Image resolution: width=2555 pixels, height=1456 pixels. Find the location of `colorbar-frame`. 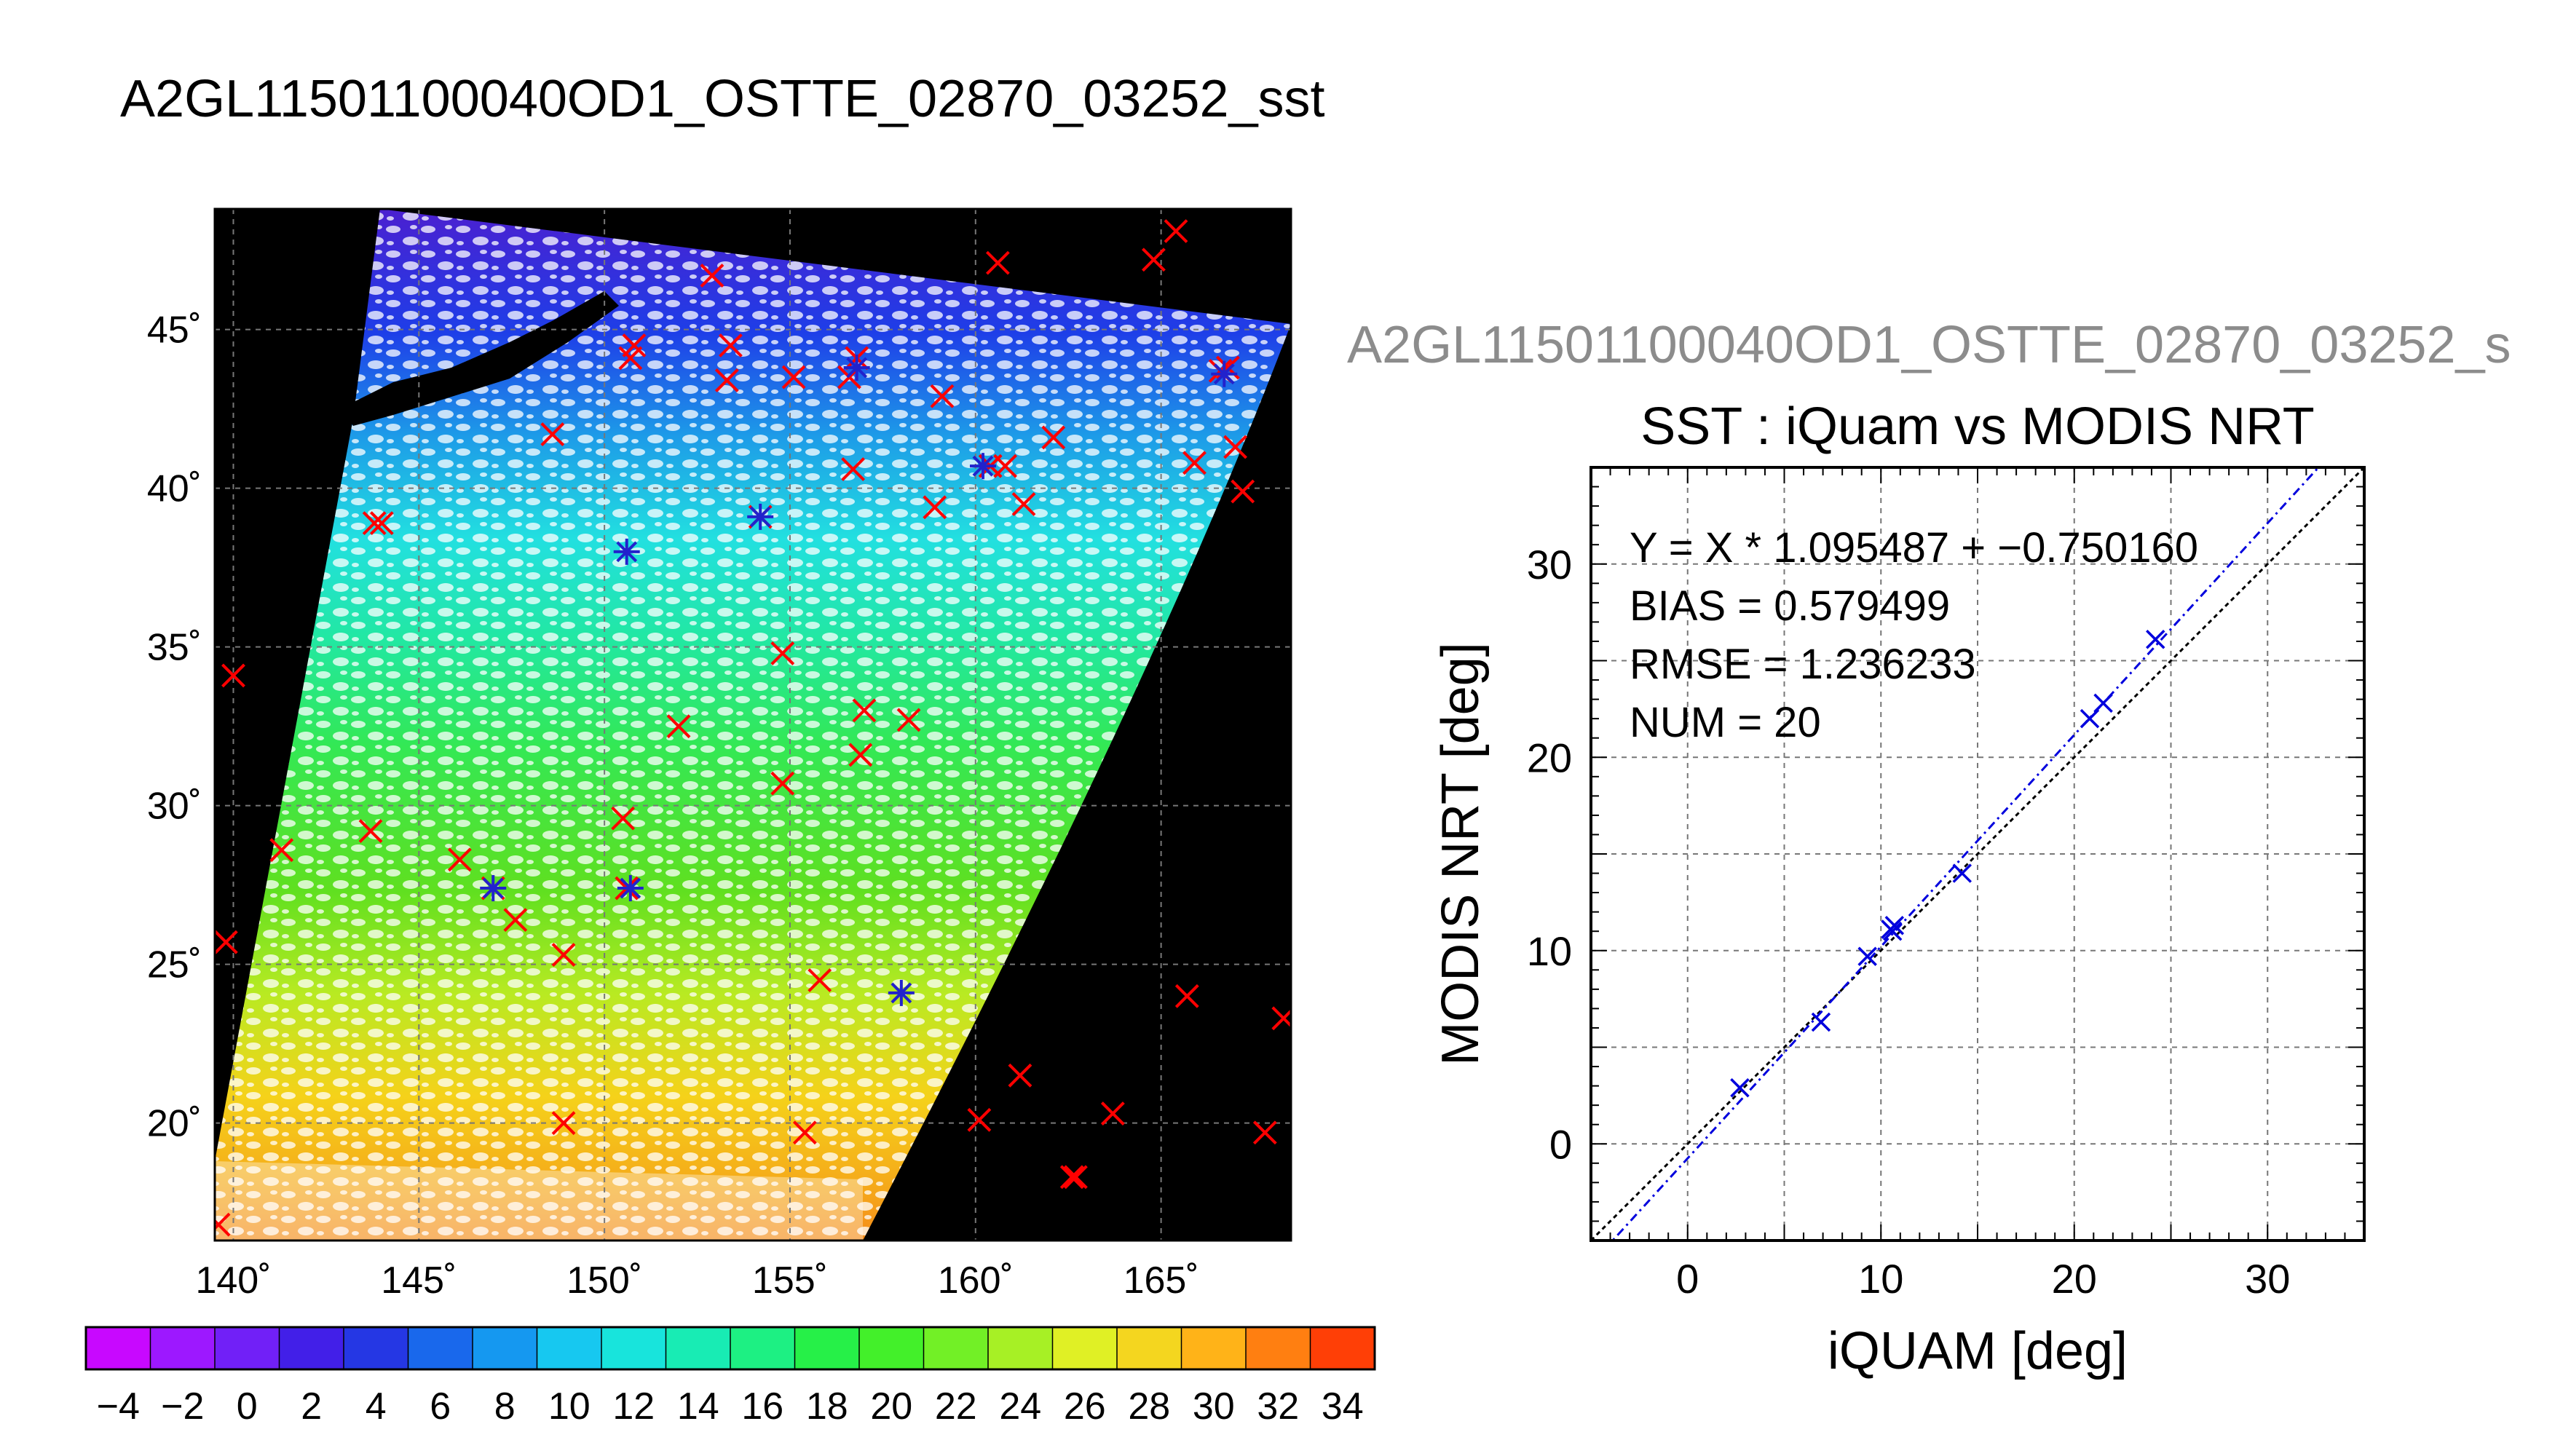

colorbar-frame is located at coordinates (730, 1348).